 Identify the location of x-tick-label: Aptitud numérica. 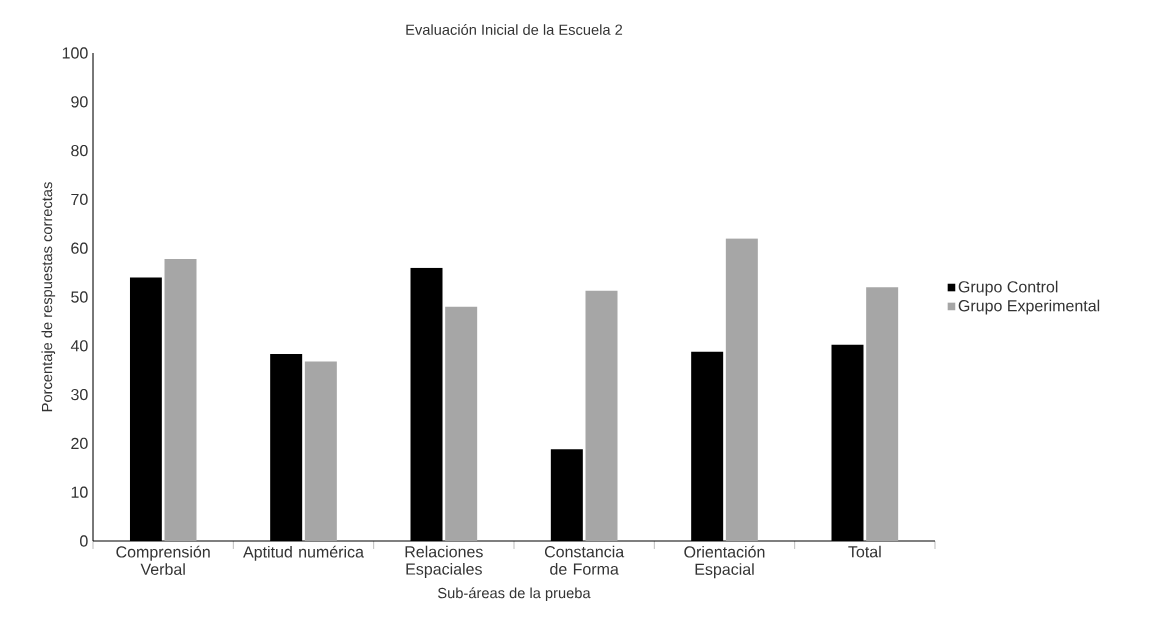
(303, 553).